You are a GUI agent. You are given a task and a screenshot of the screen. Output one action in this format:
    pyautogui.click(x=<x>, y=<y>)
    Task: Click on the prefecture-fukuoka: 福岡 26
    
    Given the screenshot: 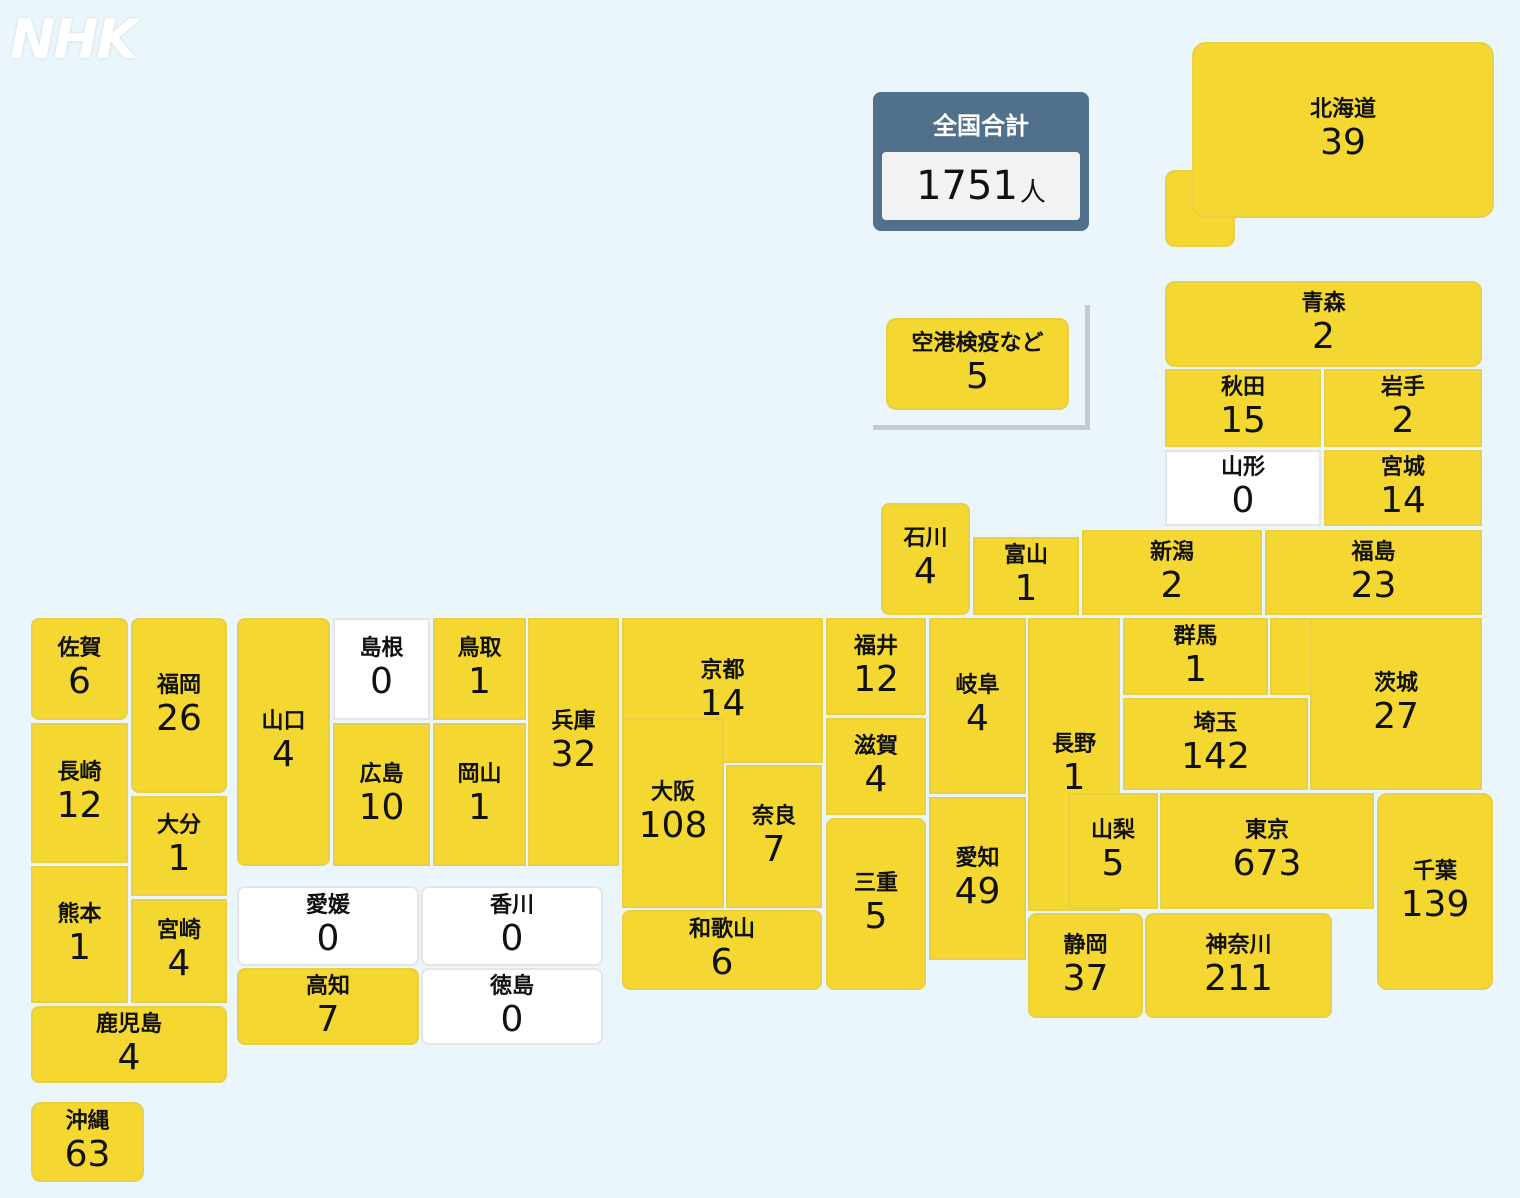 What is the action you would take?
    pyautogui.click(x=179, y=705)
    